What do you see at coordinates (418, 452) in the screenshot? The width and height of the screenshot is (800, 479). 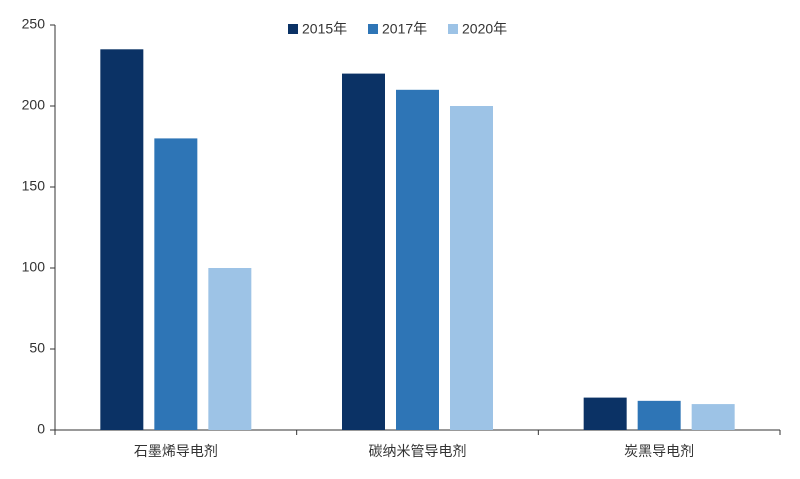 I see `x-tick-label: 碳纳米管导电剂` at bounding box center [418, 452].